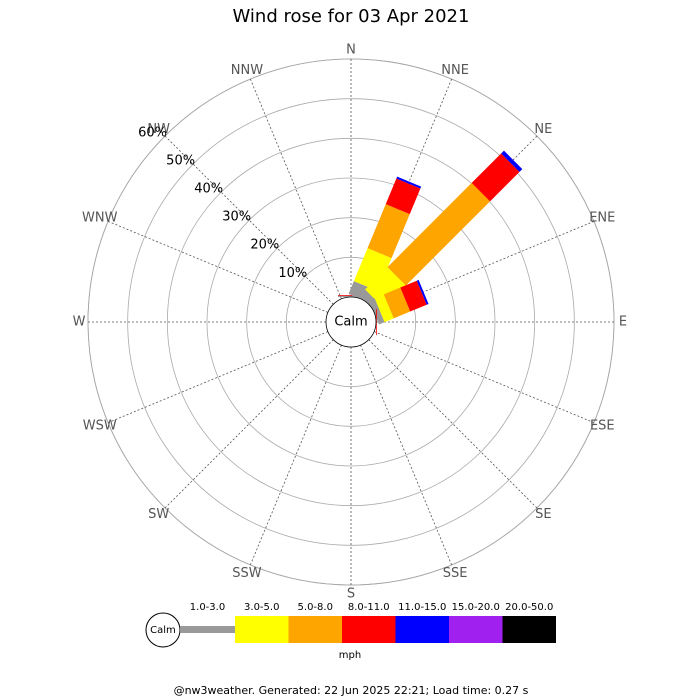 The width and height of the screenshot is (700, 700). Describe the element at coordinates (236, 217) in the screenshot. I see `r-tick-label: 30%` at that location.